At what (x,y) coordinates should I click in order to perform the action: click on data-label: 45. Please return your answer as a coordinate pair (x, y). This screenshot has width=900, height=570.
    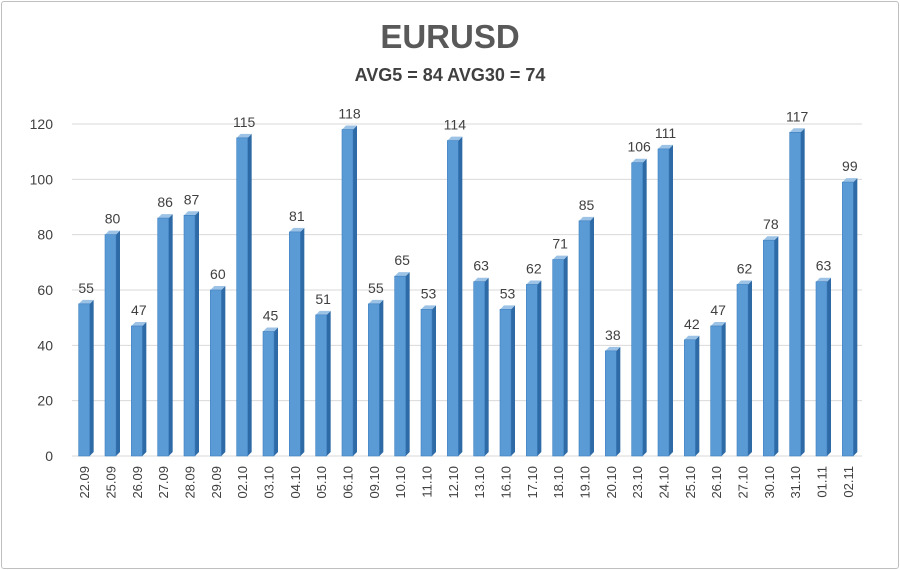
    Looking at the image, I should click on (271, 316).